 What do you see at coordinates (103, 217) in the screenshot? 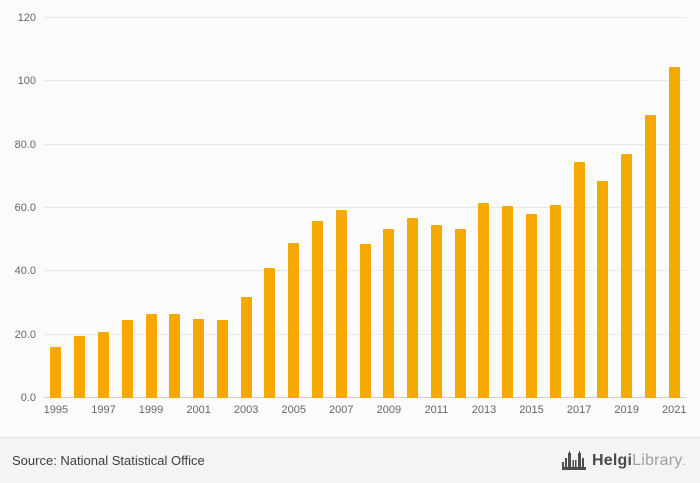
I see `bar-slot-1997: 1997` at bounding box center [103, 217].